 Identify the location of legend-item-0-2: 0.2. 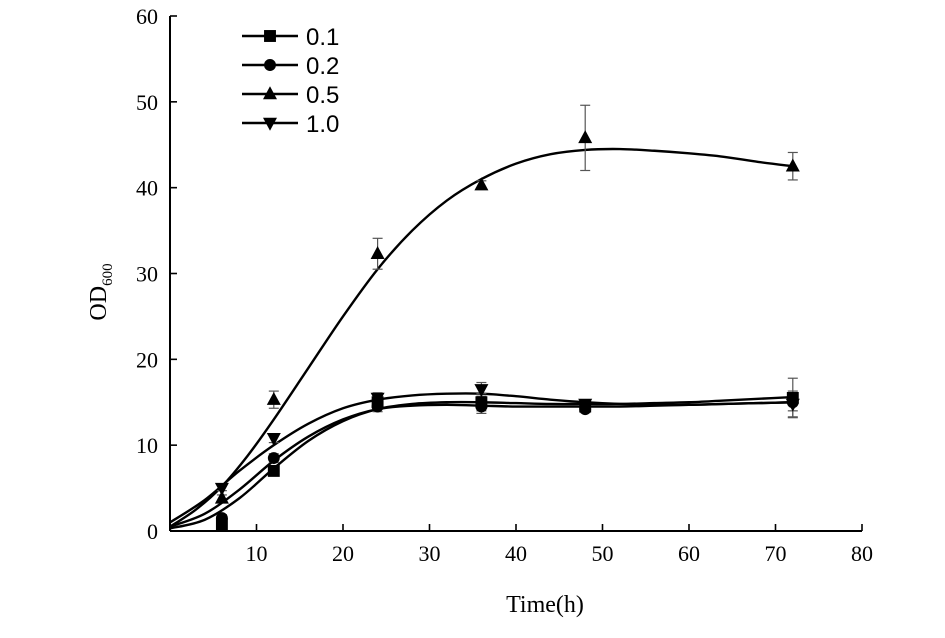
(290, 66).